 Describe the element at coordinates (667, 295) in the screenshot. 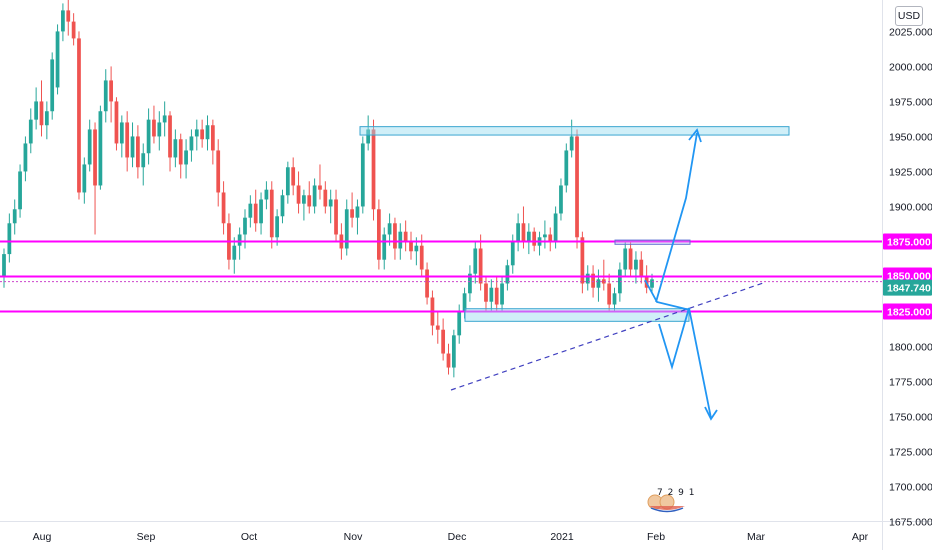

I see `projection-pivot-path` at that location.